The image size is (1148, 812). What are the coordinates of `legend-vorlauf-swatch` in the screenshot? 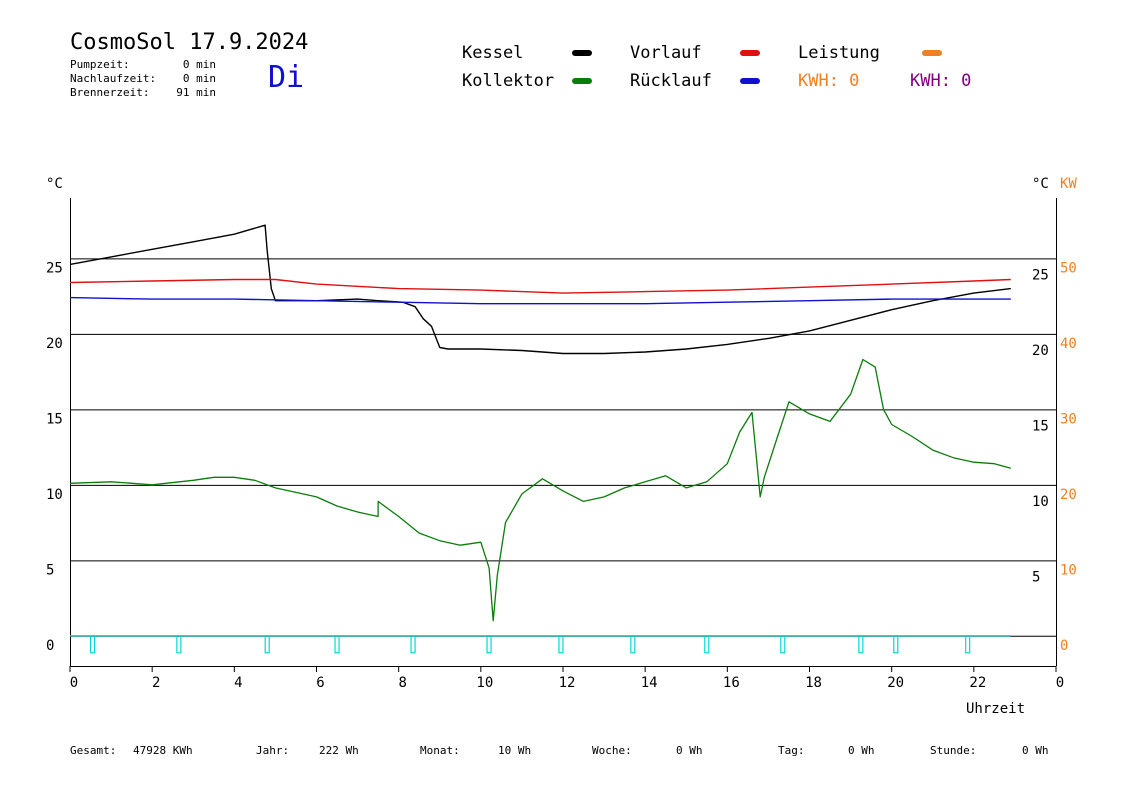 It's located at (750, 53).